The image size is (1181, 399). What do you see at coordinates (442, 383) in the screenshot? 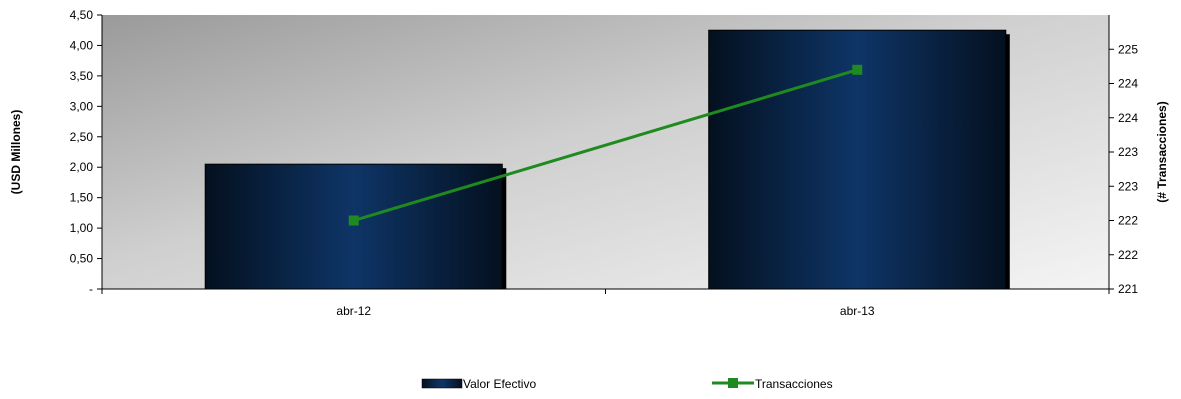
I see `legend-bar-swatch` at bounding box center [442, 383].